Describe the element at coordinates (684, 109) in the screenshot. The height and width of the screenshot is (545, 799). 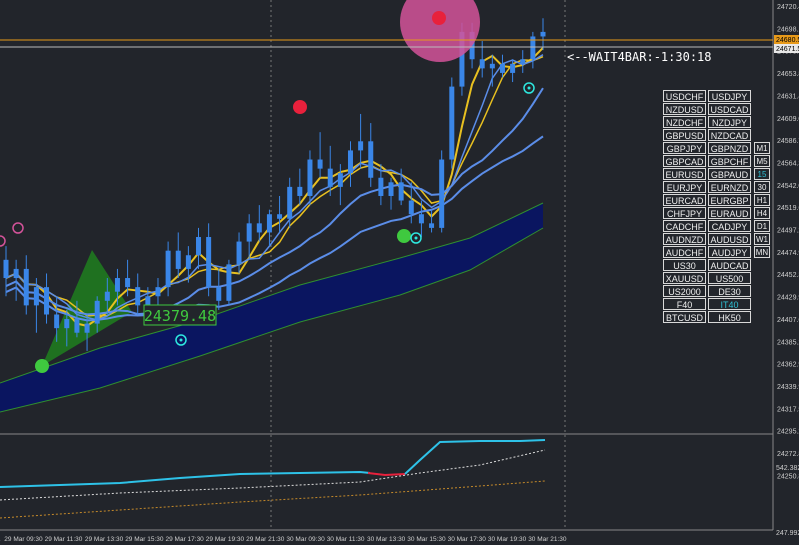
I see `symbol-button-nzdusd: NZDUSD` at that location.